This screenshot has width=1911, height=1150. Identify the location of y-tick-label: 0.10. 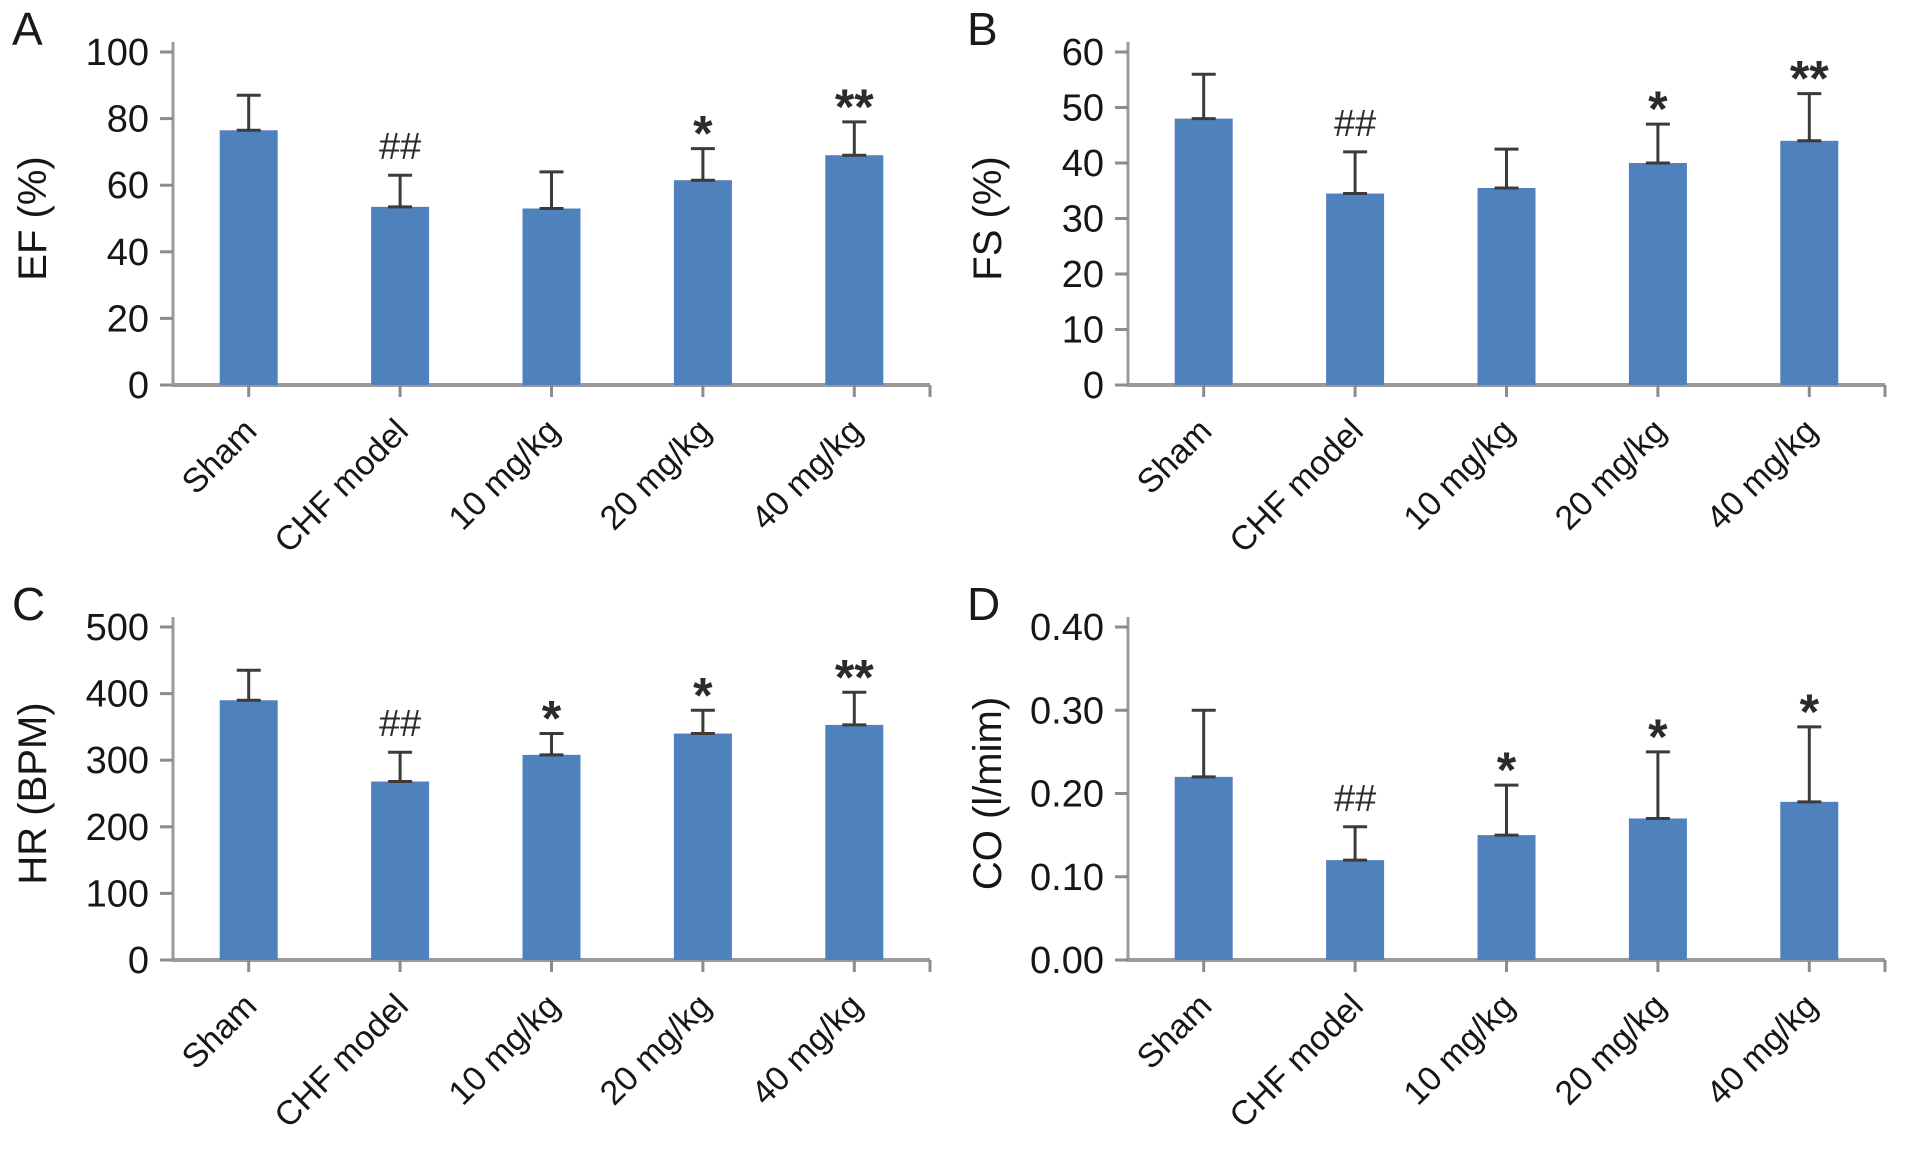
(1067, 878).